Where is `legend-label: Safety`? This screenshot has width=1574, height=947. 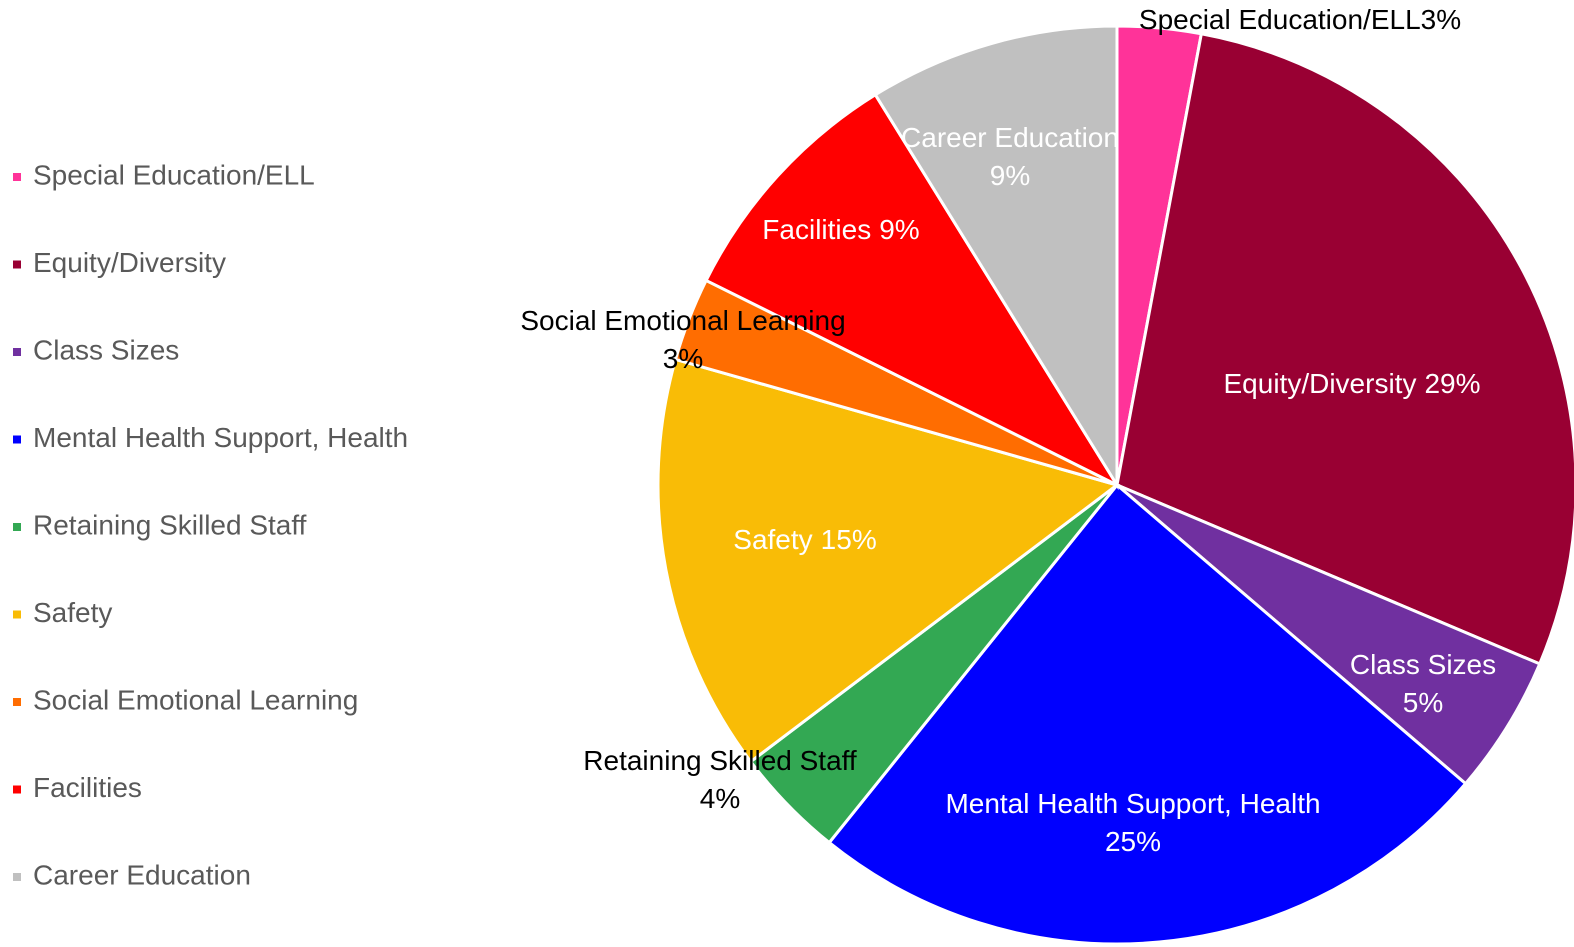
legend-label: Safety is located at coordinates (72, 612).